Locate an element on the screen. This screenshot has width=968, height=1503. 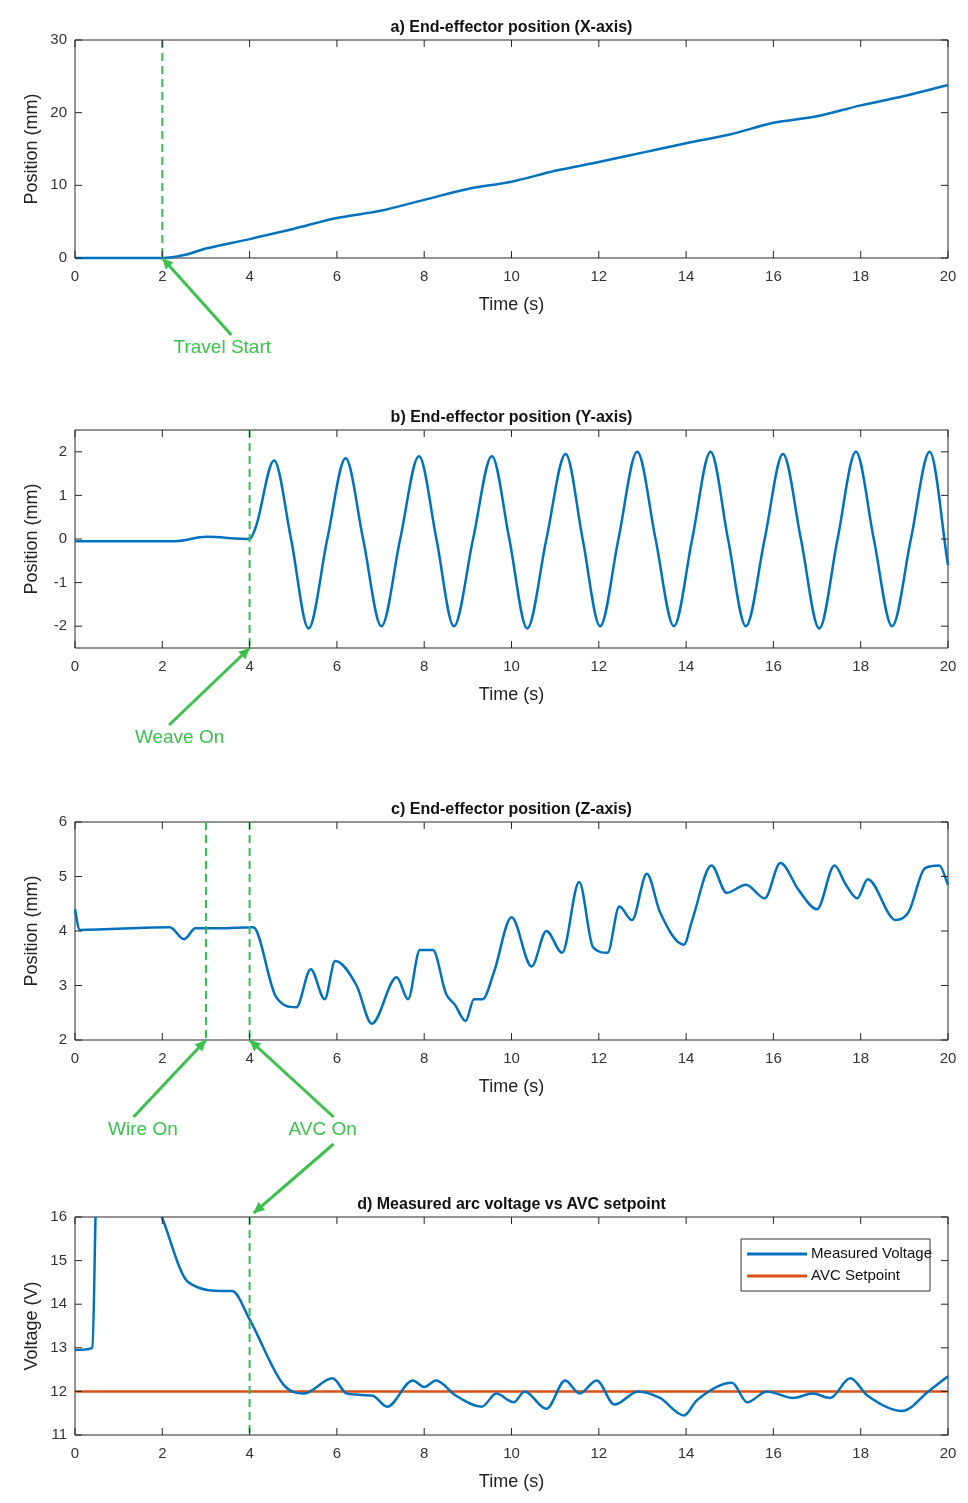
legend-label: Measured Voltage is located at coordinates (872, 1253).